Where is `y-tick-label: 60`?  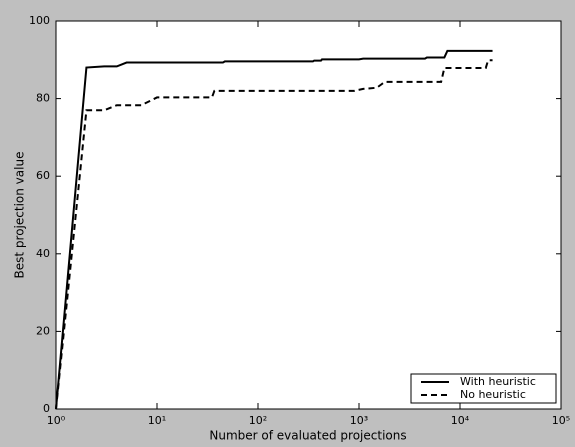
y-tick-label: 60 is located at coordinates (43, 175).